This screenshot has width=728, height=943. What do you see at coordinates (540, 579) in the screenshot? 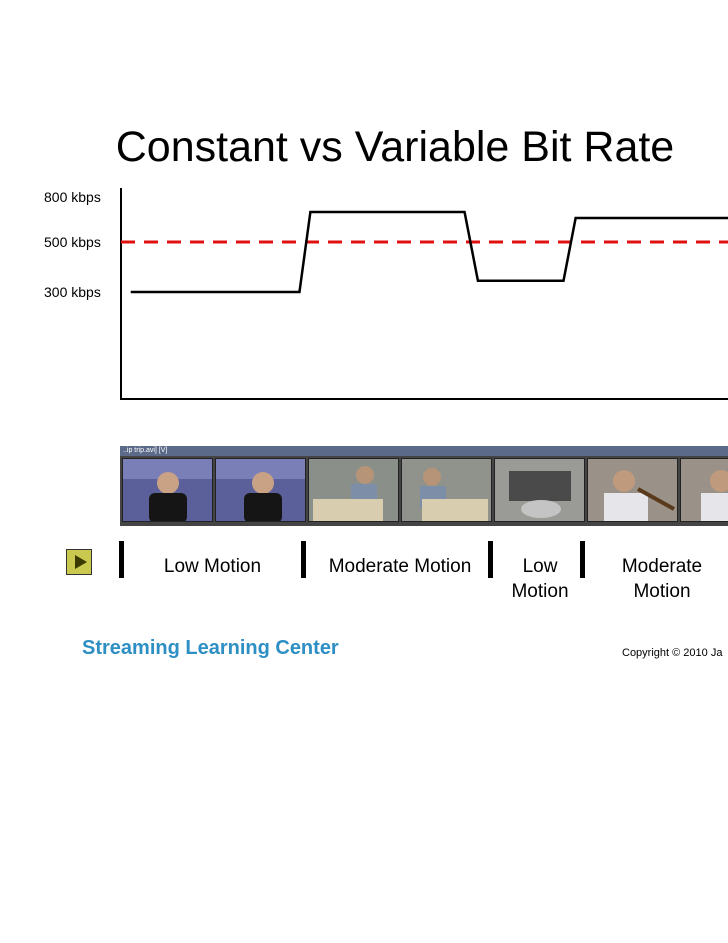
I see `segment-label-low-motion-2: Low Motion` at bounding box center [540, 579].